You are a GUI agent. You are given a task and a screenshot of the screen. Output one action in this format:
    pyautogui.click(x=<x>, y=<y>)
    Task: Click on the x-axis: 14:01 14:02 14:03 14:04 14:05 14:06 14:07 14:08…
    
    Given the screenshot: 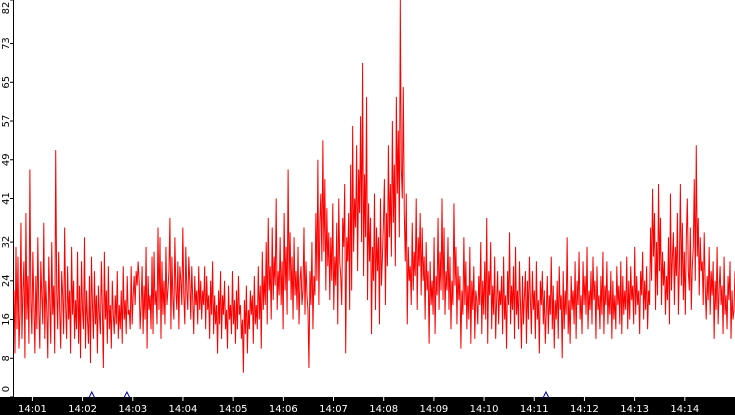 What is the action you would take?
    pyautogui.click(x=358, y=406)
    